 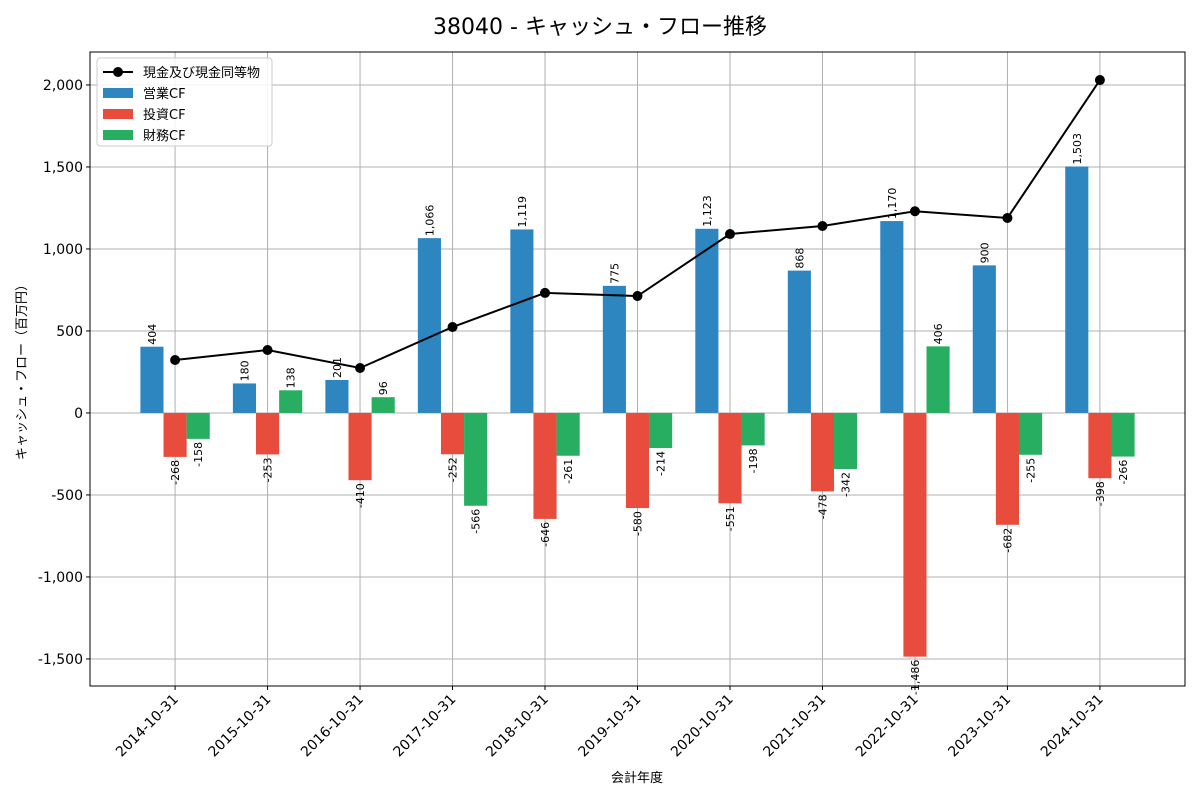 What do you see at coordinates (118, 72) in the screenshot?
I see `legend-marker-icon` at bounding box center [118, 72].